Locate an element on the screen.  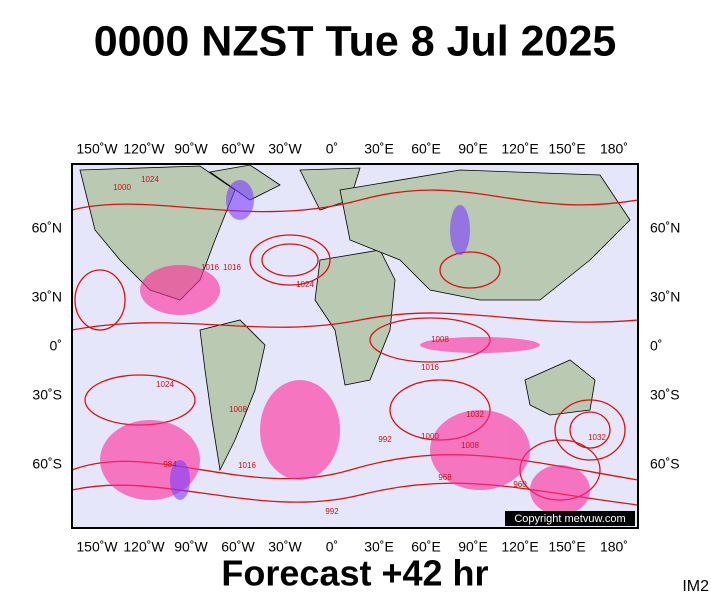
copyright-box is located at coordinates (570, 518).